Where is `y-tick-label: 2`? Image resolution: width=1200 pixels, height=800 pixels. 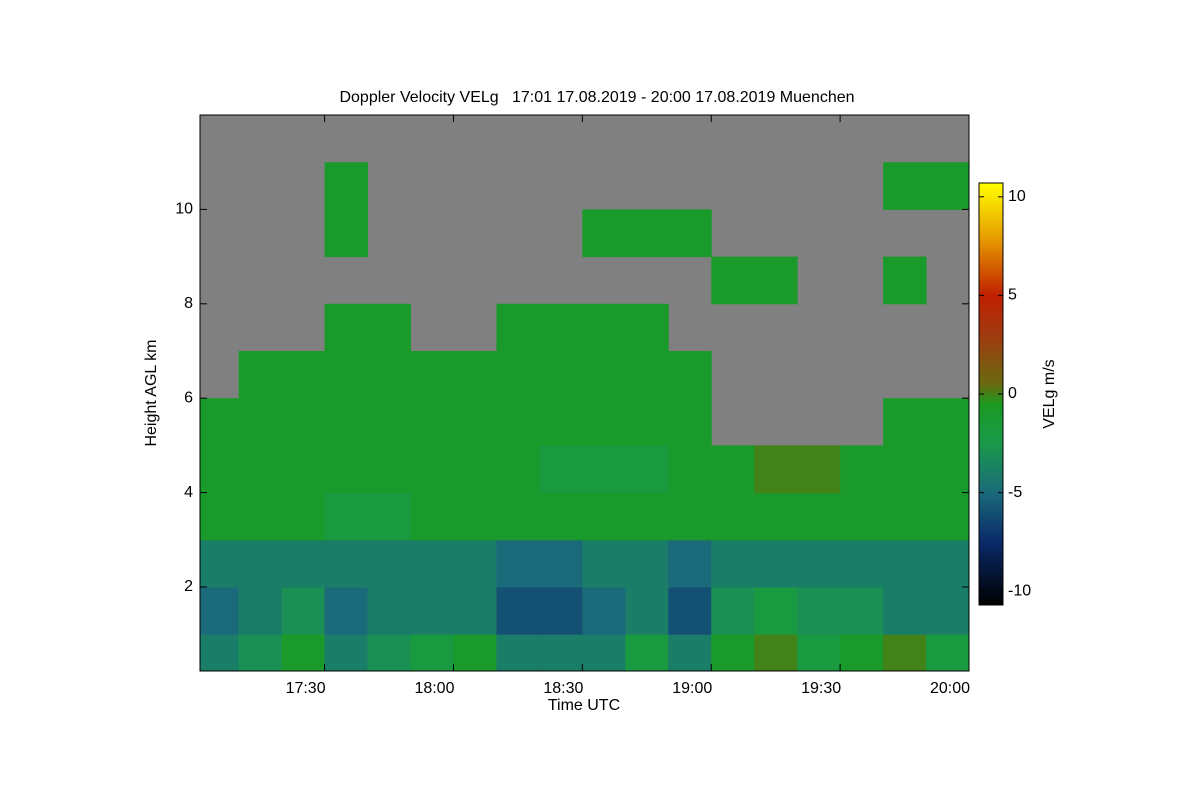
y-tick-label: 2 is located at coordinates (188, 586).